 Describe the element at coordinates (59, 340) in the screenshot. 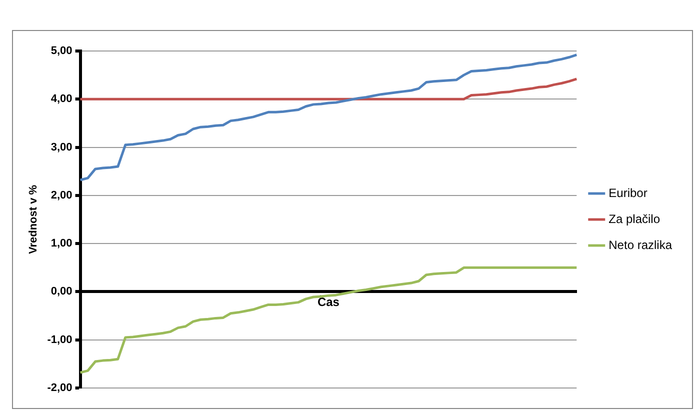

I see `y-tick-label: -1,00` at that location.